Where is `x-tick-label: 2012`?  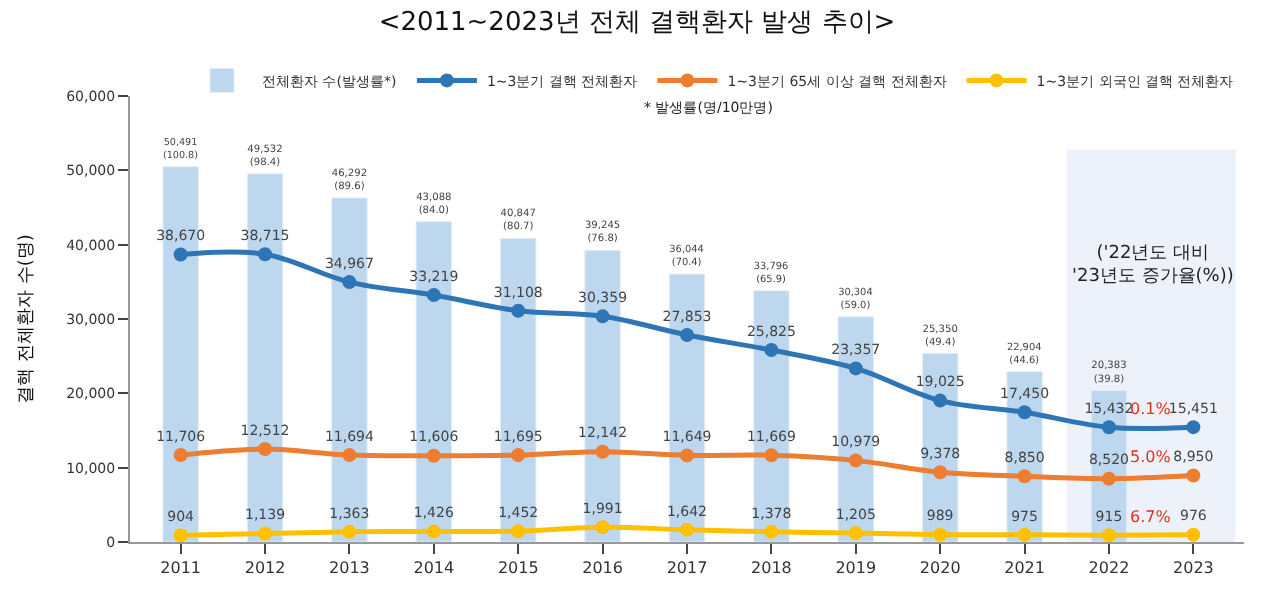 x-tick-label: 2012 is located at coordinates (265, 568).